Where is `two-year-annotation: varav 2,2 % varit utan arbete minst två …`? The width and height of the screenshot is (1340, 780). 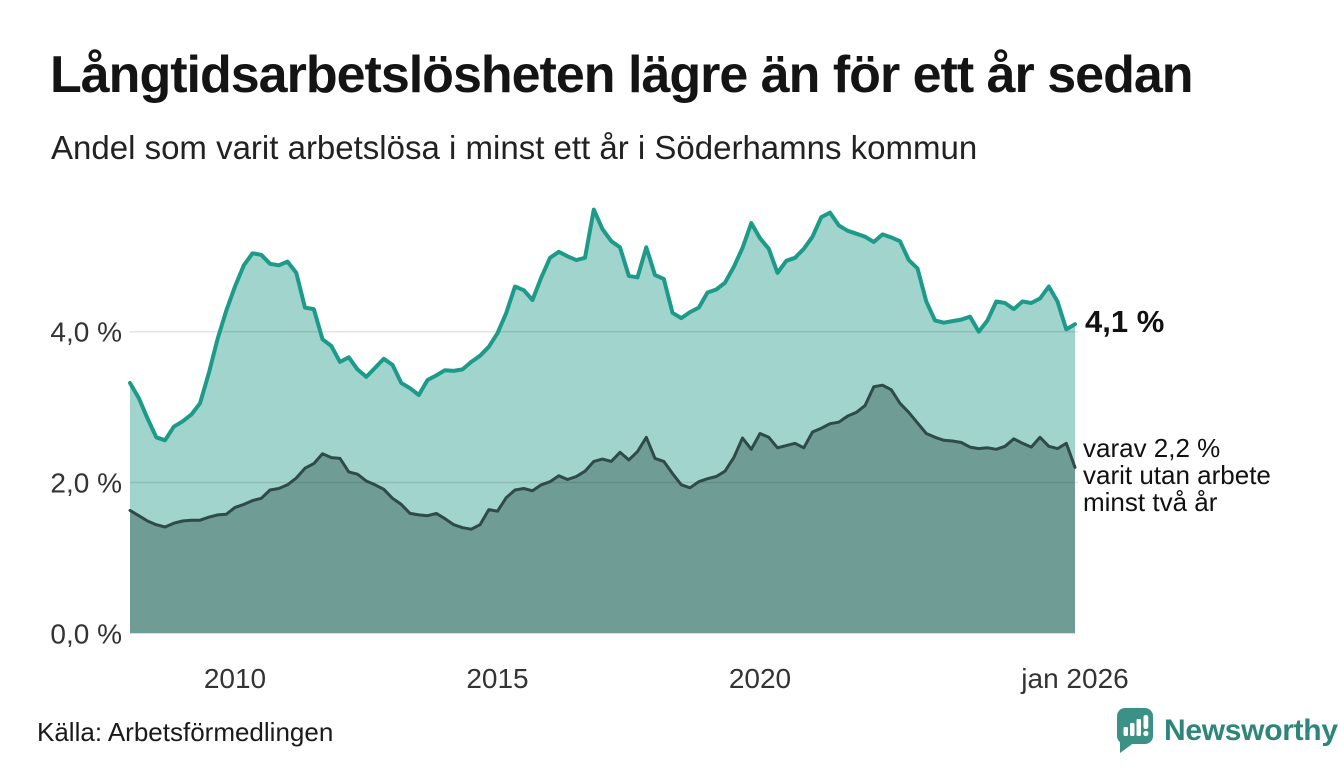 two-year-annotation: varav 2,2 % varit utan arbete minst två … is located at coordinates (1177, 475).